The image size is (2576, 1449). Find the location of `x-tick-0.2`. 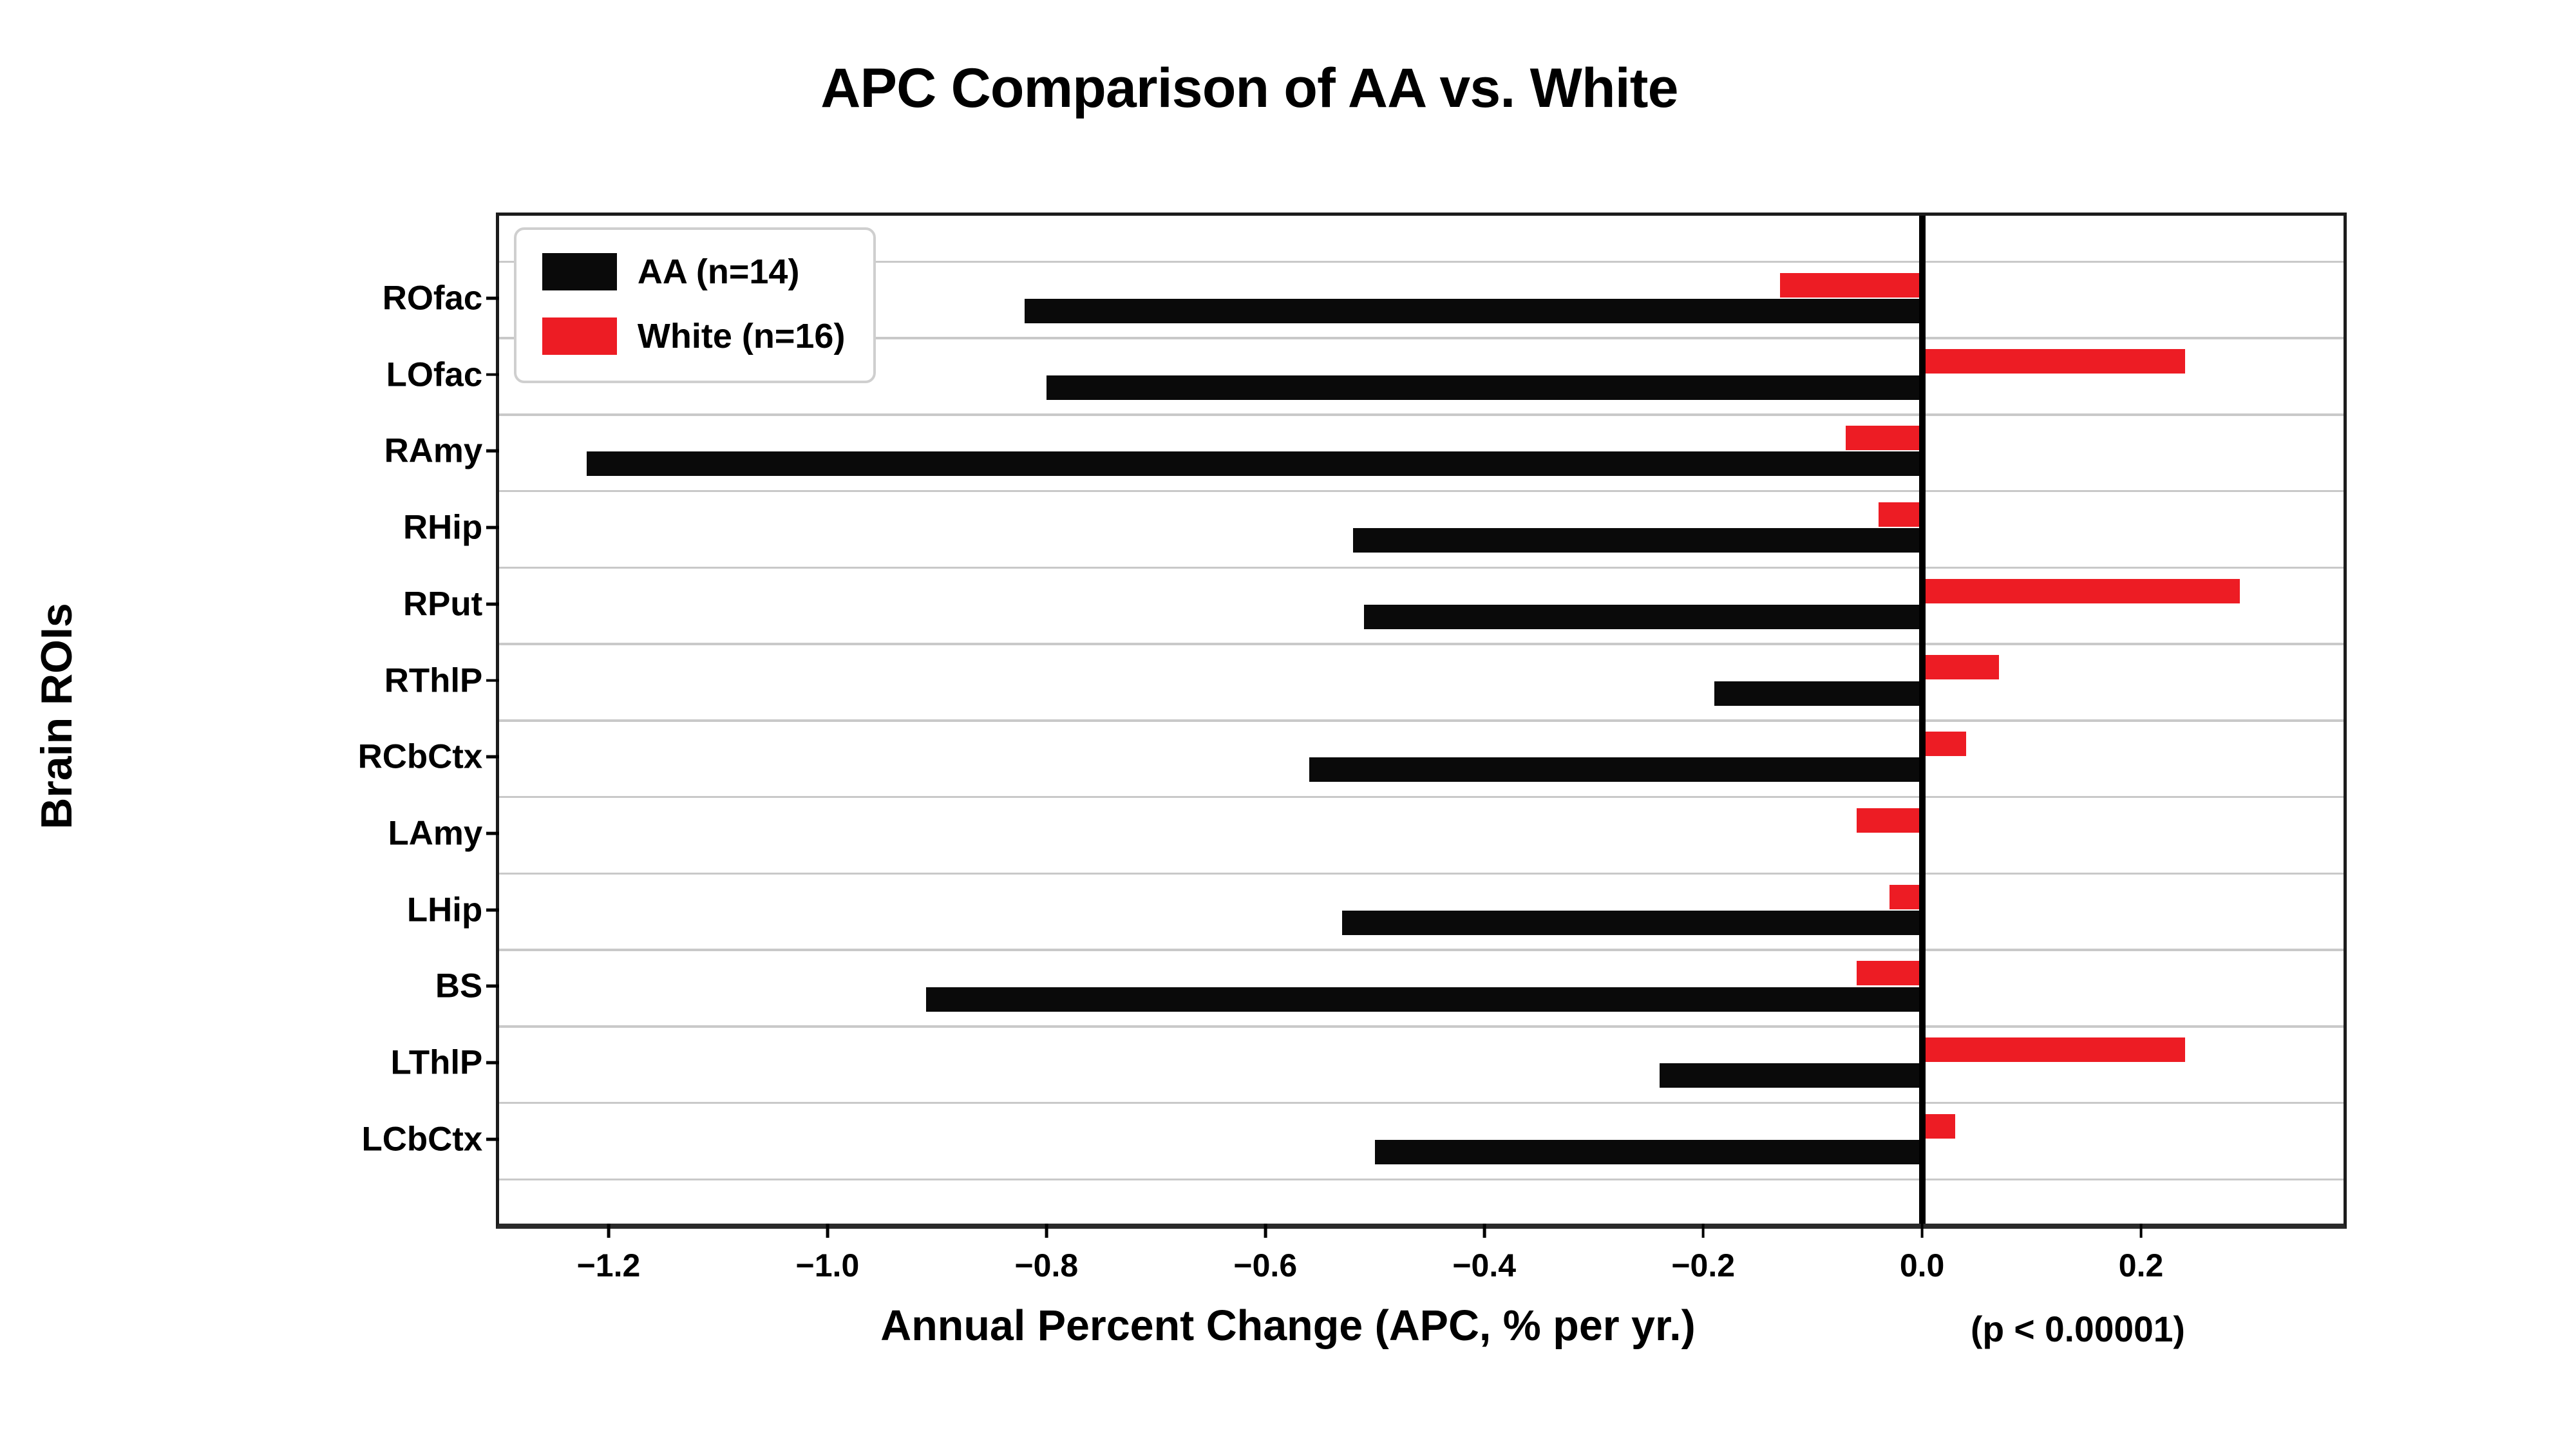

x-tick-0.2 is located at coordinates (2141, 1230).